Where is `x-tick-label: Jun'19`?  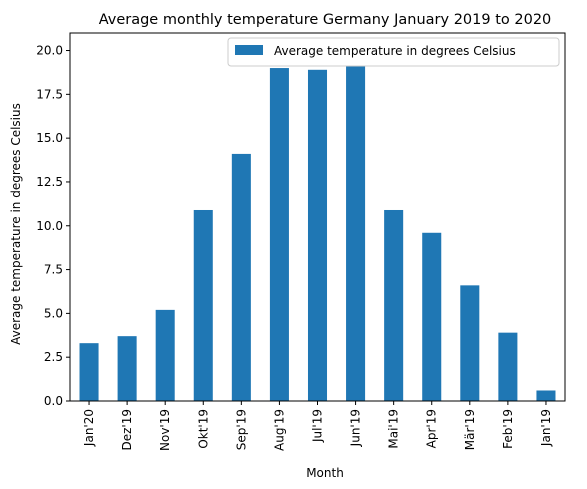
x-tick-label: Jun'19 is located at coordinates (356, 428).